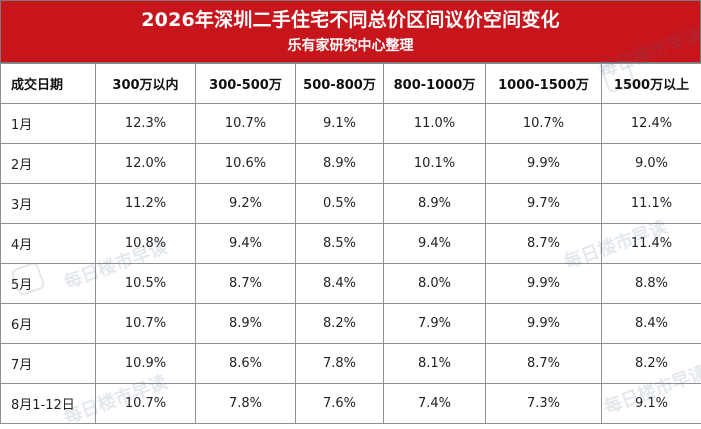 Image resolution: width=701 pixels, height=429 pixels. What do you see at coordinates (435, 204) in the screenshot?
I see `cell-800-1000: 8.9%` at bounding box center [435, 204].